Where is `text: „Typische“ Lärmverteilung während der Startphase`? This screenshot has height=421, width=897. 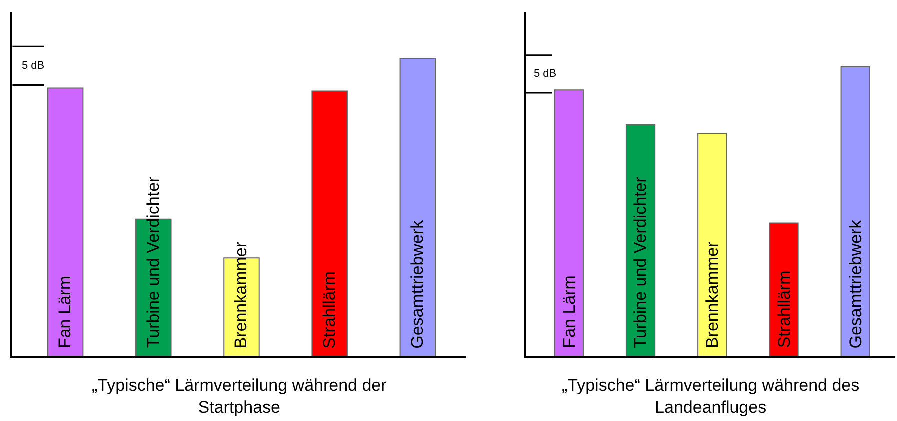 text: „Typische“ Lärmverteilung während der Startphase is located at coordinates (240, 397).